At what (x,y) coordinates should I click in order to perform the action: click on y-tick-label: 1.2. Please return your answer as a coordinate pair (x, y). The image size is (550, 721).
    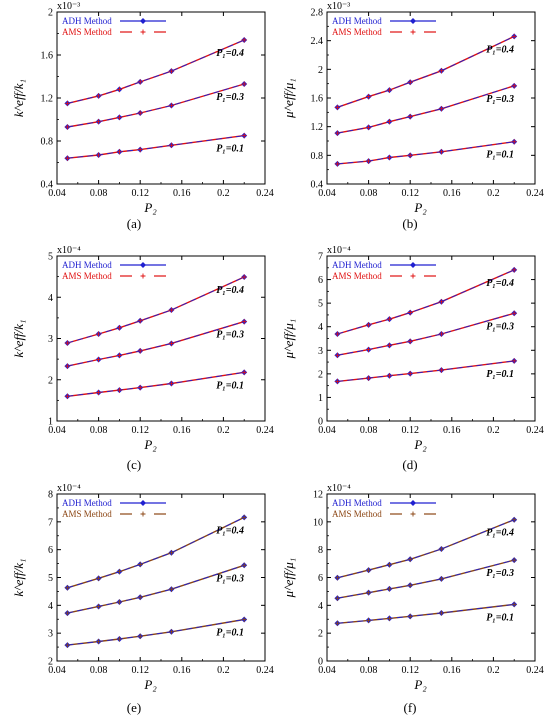
    Looking at the image, I should click on (317, 127).